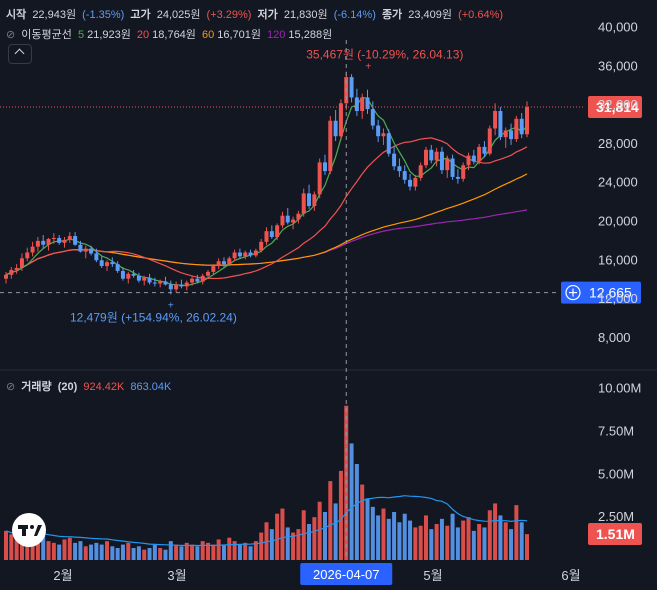 The width and height of the screenshot is (657, 590). Describe the element at coordinates (266, 521) in the screenshot. I see `volume-ma-line` at that location.